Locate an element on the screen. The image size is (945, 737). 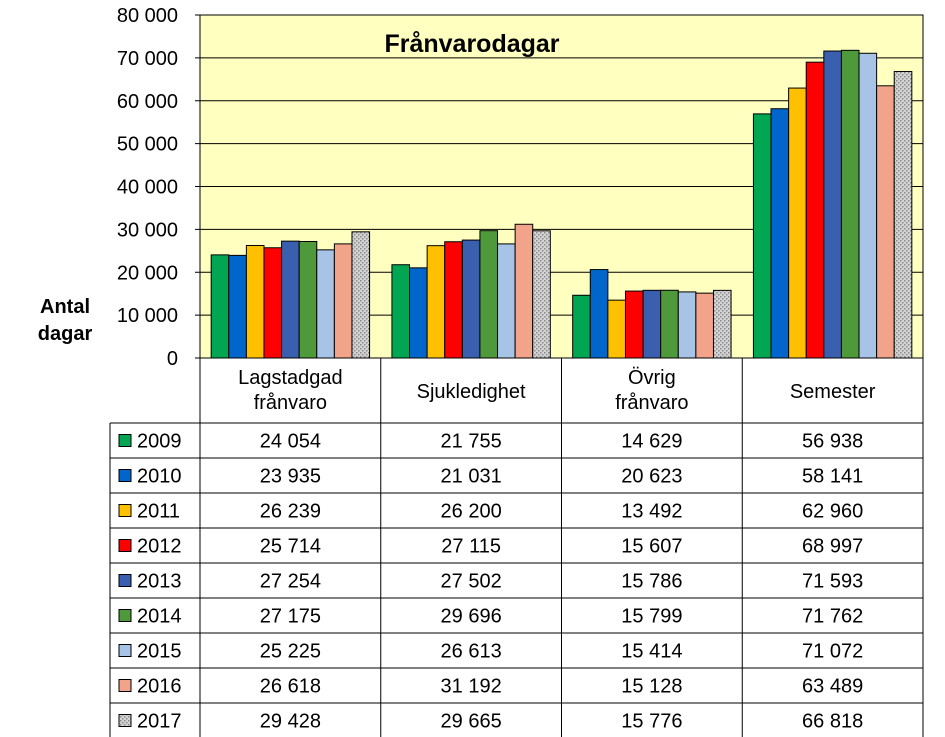
legend-swatch-2012 is located at coordinates (125, 545).